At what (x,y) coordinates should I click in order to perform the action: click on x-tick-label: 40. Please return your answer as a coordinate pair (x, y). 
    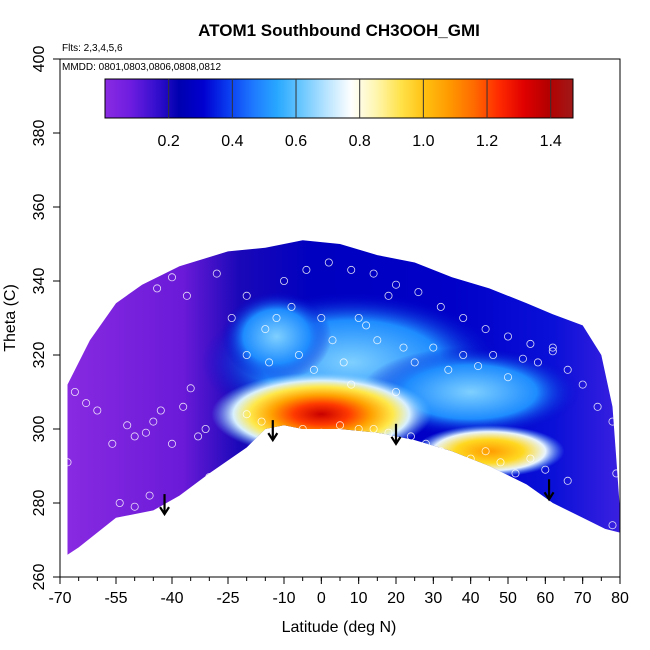
    Looking at the image, I should click on (471, 598).